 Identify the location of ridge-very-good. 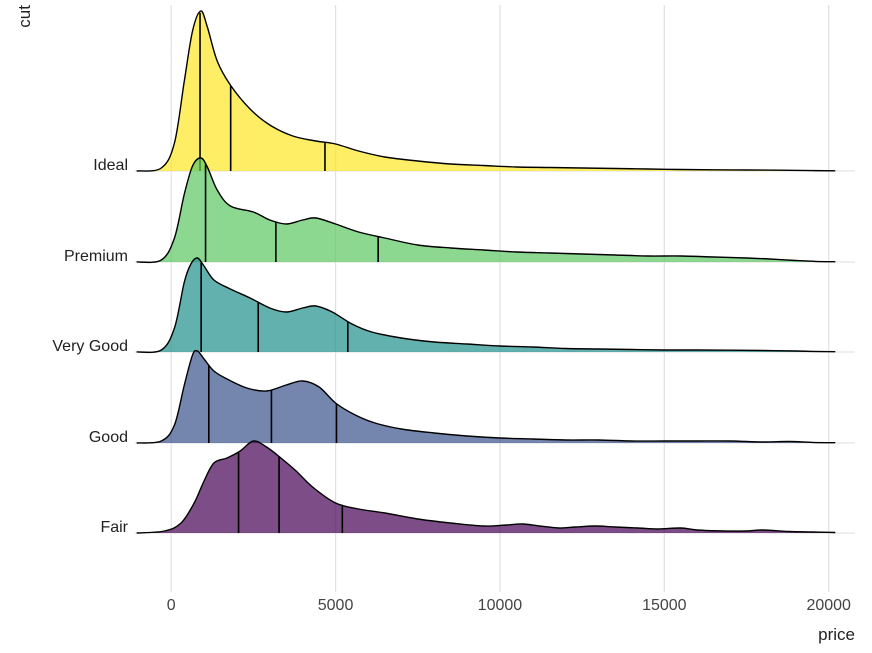
(486, 305).